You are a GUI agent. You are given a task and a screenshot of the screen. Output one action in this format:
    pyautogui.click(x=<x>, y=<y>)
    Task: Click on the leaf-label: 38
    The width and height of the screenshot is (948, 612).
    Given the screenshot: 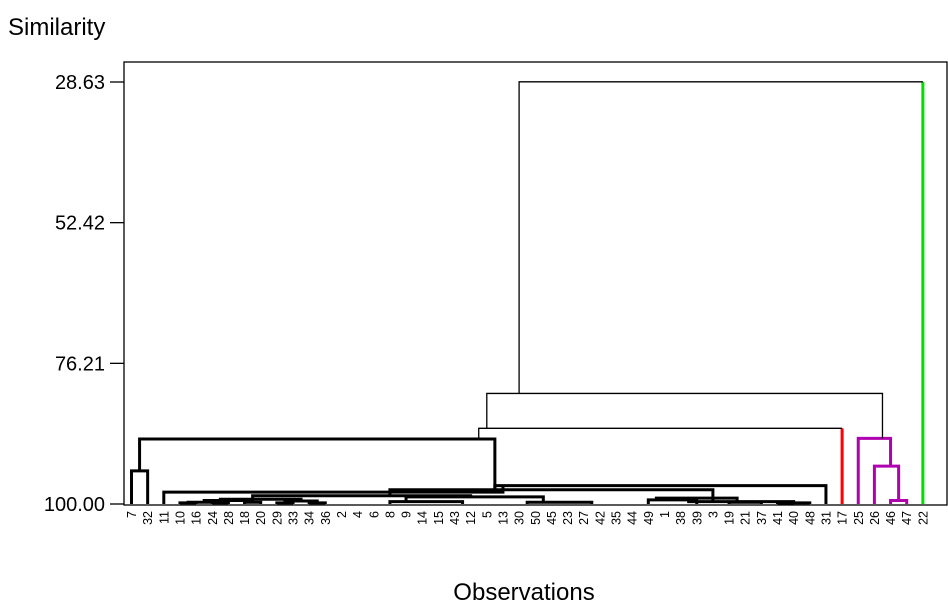 What is the action you would take?
    pyautogui.click(x=681, y=518)
    